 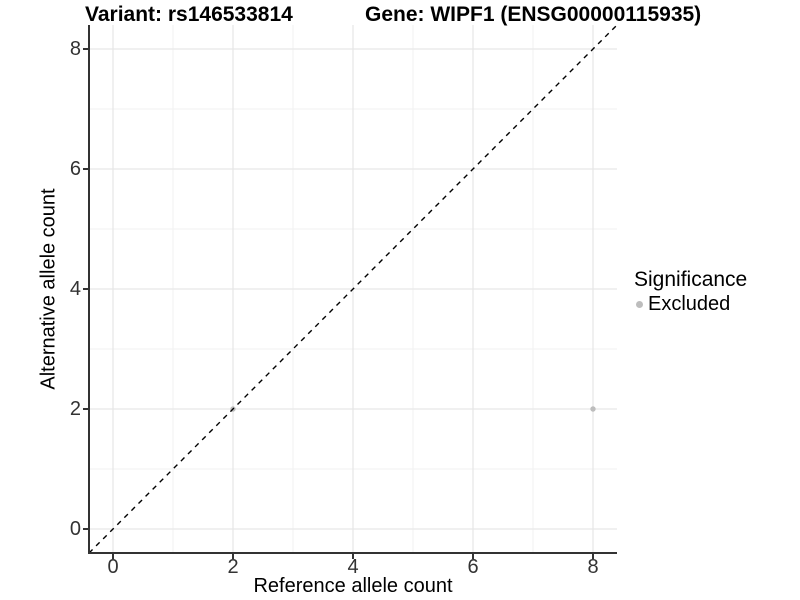 I want to click on plot-title-gene: Gene: WIPF1 (ENSG00000115935), so click(x=533, y=14).